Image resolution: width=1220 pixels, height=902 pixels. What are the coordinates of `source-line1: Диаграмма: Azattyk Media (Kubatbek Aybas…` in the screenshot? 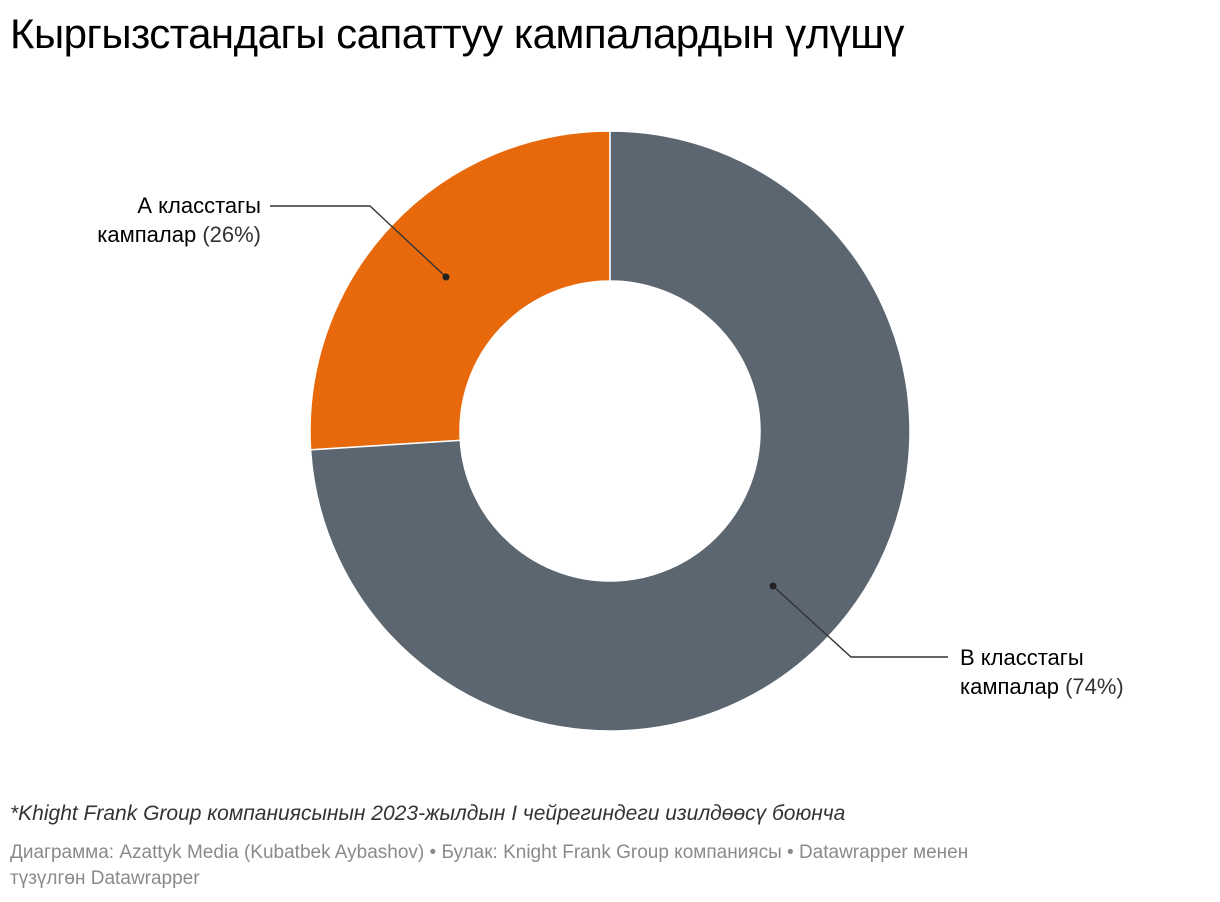 It's located at (489, 852).